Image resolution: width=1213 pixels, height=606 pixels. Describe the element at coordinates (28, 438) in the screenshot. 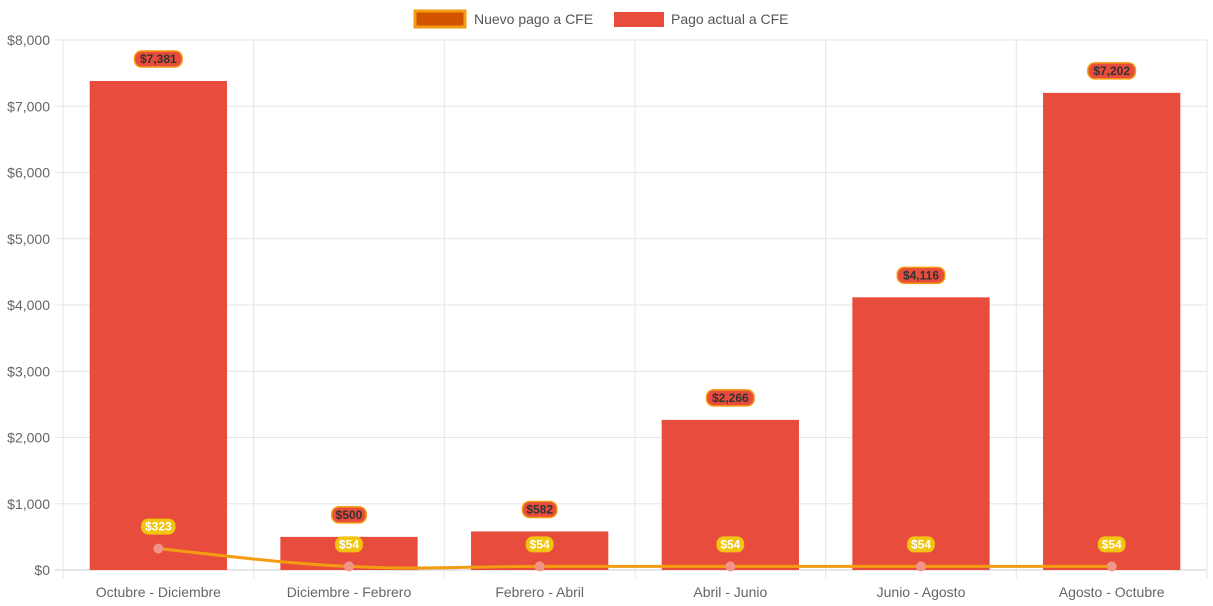

I see `y-tick-label: $2,000` at that location.